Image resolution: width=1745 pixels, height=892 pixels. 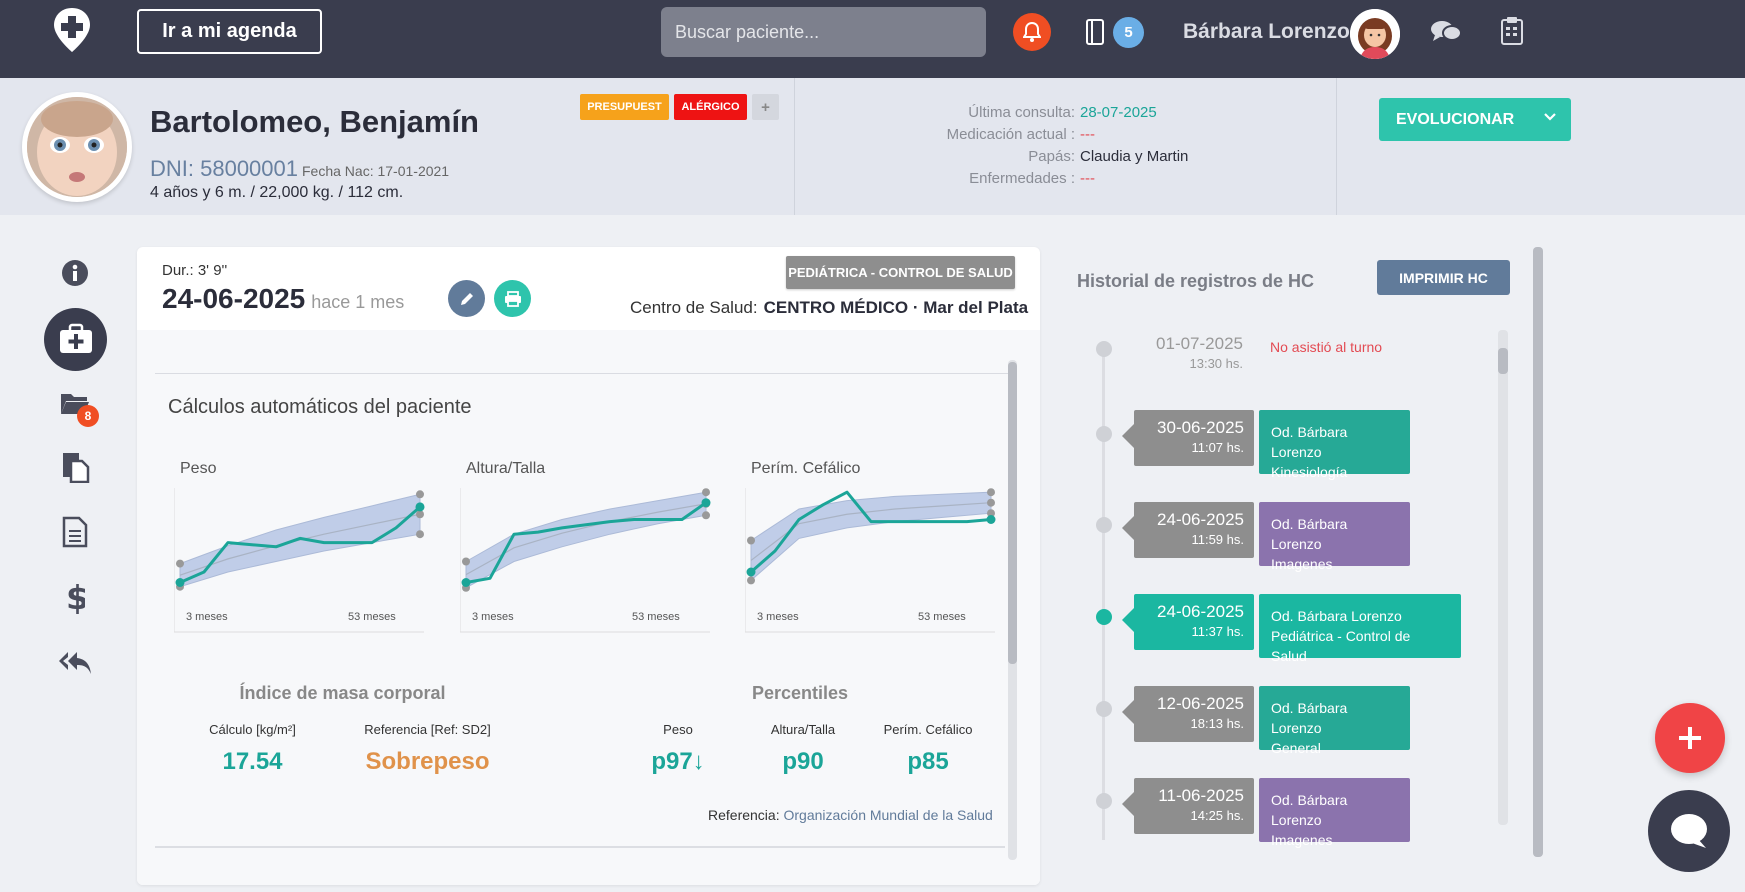 What do you see at coordinates (75, 532) in the screenshot?
I see `file-text-icon` at bounding box center [75, 532].